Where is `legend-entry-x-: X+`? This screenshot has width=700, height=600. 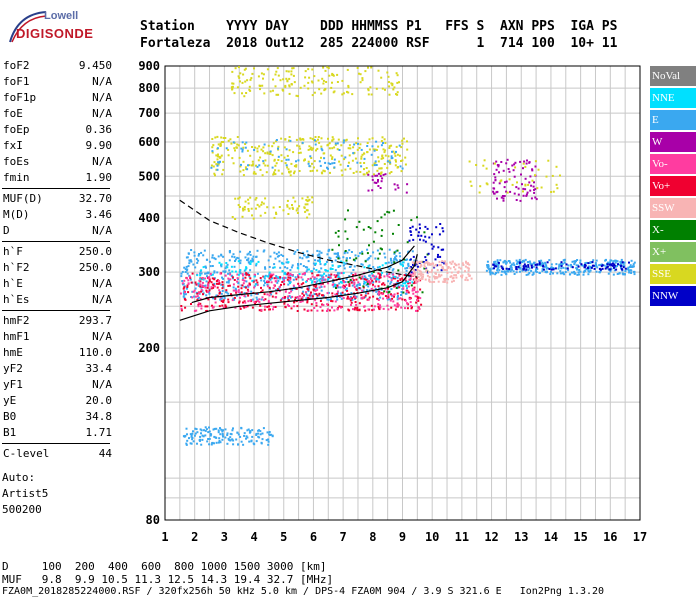
legend-entry-x-: X+ is located at coordinates (673, 252).